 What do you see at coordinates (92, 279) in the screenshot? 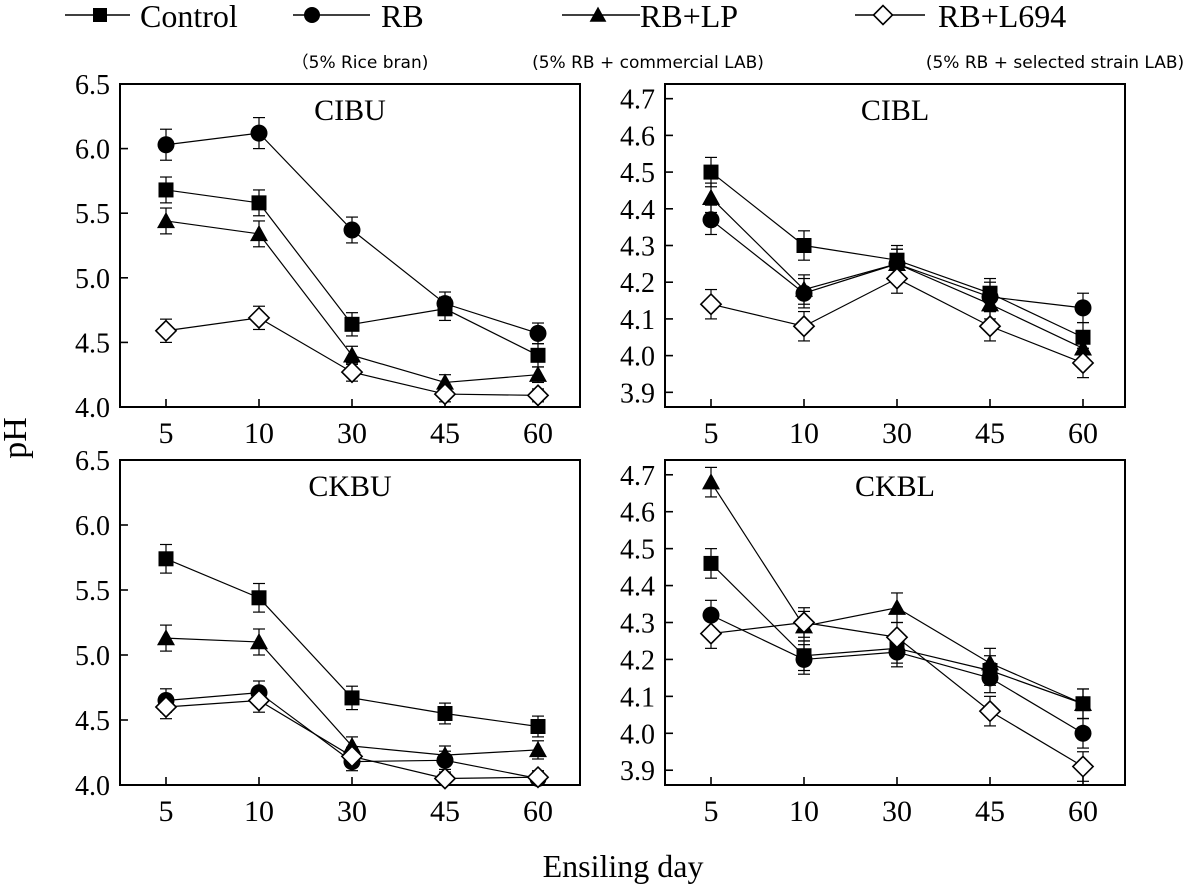
I see `y-tick-label: 5.0` at bounding box center [92, 279].